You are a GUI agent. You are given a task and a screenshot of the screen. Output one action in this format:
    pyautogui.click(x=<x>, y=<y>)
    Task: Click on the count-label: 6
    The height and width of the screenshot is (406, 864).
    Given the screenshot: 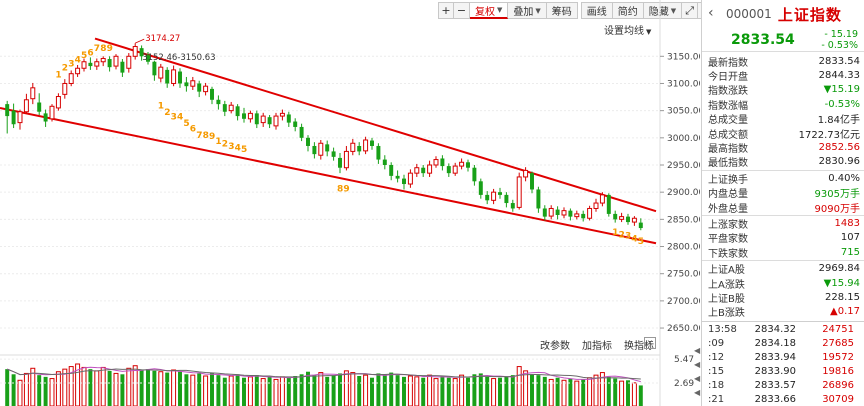 What is the action you would take?
    pyautogui.click(x=90, y=54)
    